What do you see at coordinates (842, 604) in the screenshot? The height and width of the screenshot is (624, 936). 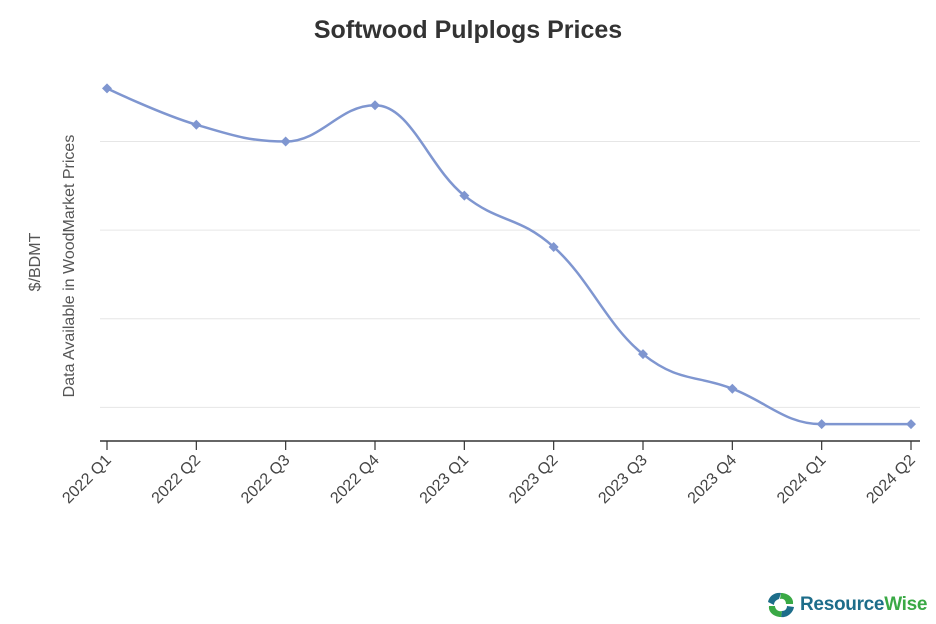 I see `logo-text-part1: Resource` at bounding box center [842, 604].